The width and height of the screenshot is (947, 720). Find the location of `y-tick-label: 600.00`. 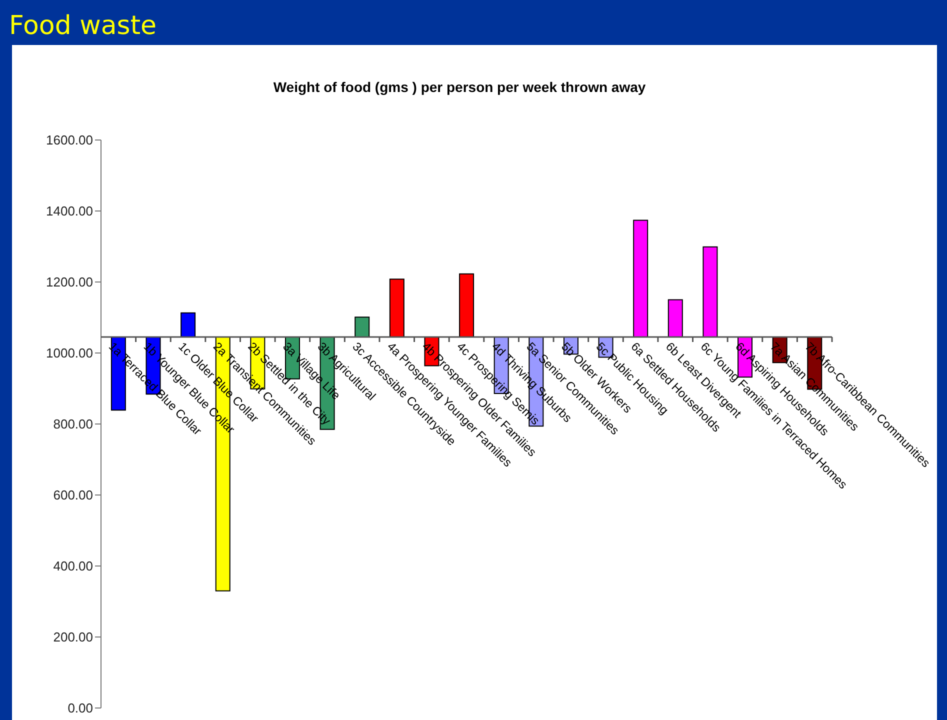

y-tick-label: 600.00 is located at coordinates (73, 495).